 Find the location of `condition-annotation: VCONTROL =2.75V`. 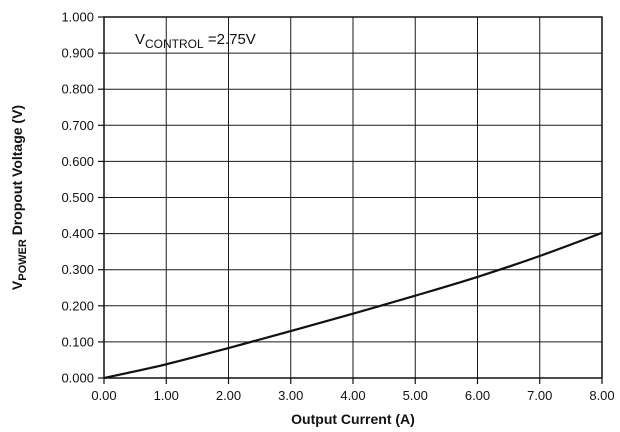

condition-annotation: VCONTROL =2.75V is located at coordinates (195, 41).